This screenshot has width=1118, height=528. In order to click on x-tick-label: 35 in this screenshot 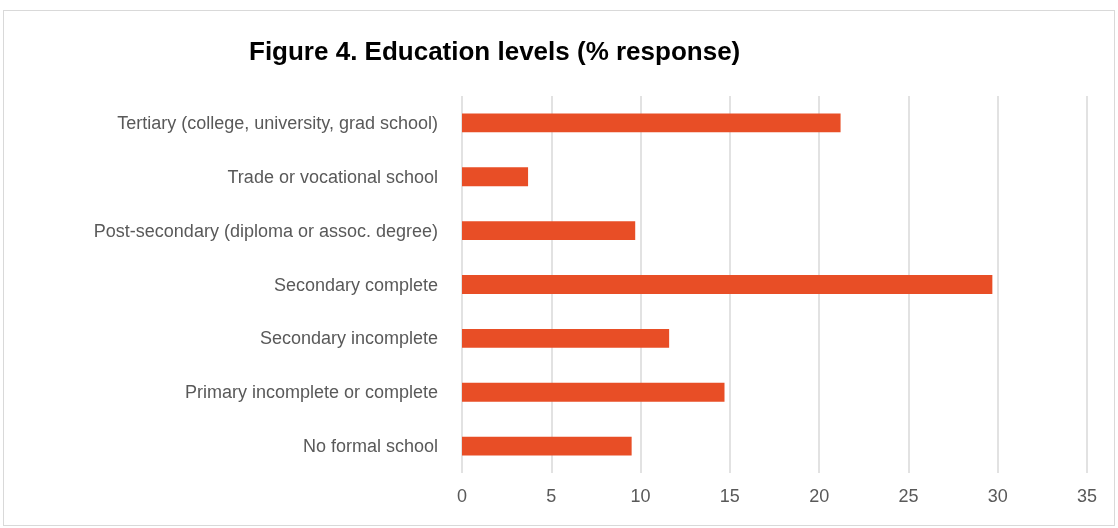, I will do `click(1087, 496)`.